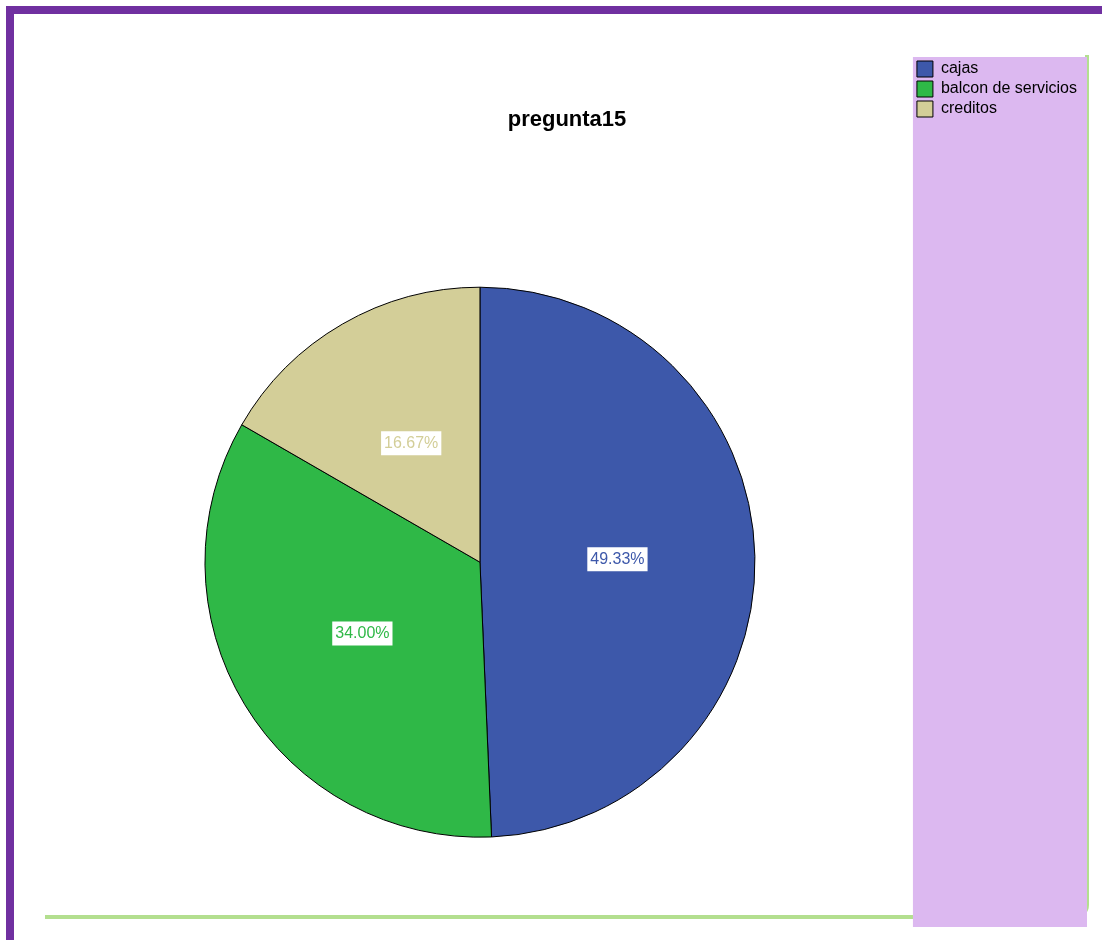 This screenshot has height=947, width=1106. I want to click on legend-label: cajas, so click(959, 68).